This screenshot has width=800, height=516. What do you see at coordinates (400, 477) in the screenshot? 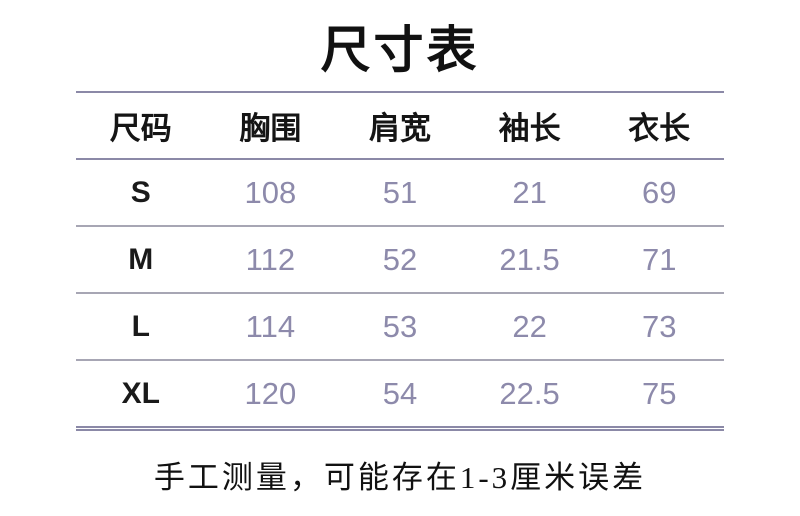
I see `measurement-disclaimer: 手工测量，可能存在1-3厘米误差` at bounding box center [400, 477].